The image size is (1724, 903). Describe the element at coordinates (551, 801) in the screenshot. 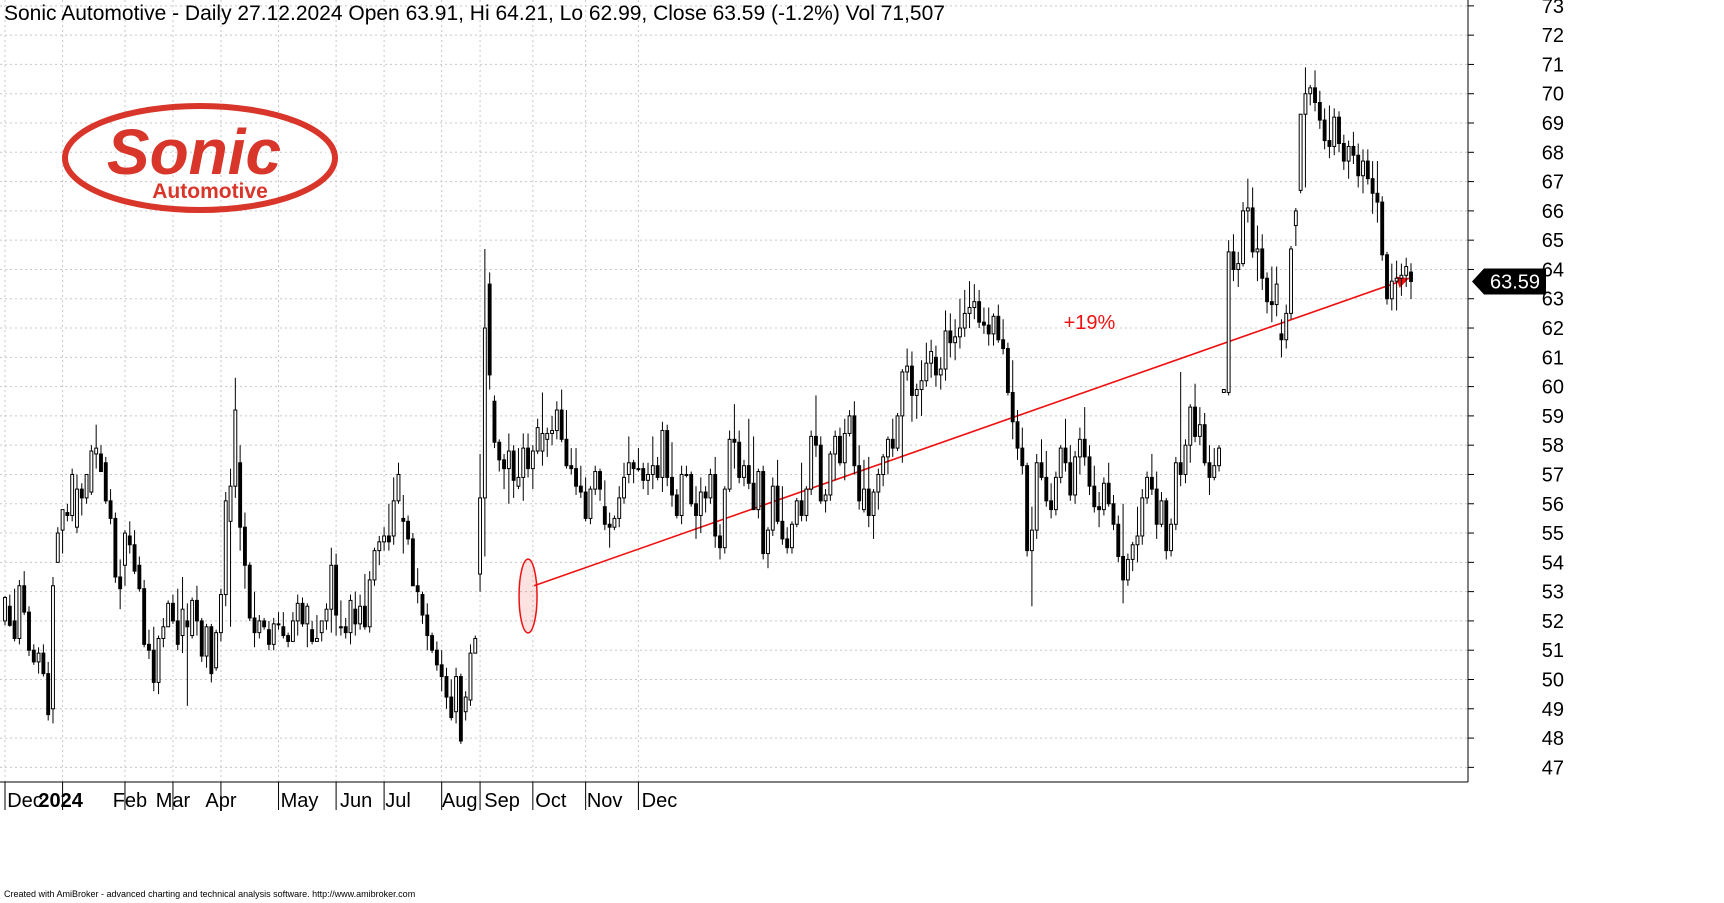

I see `month-label: Oct` at that location.